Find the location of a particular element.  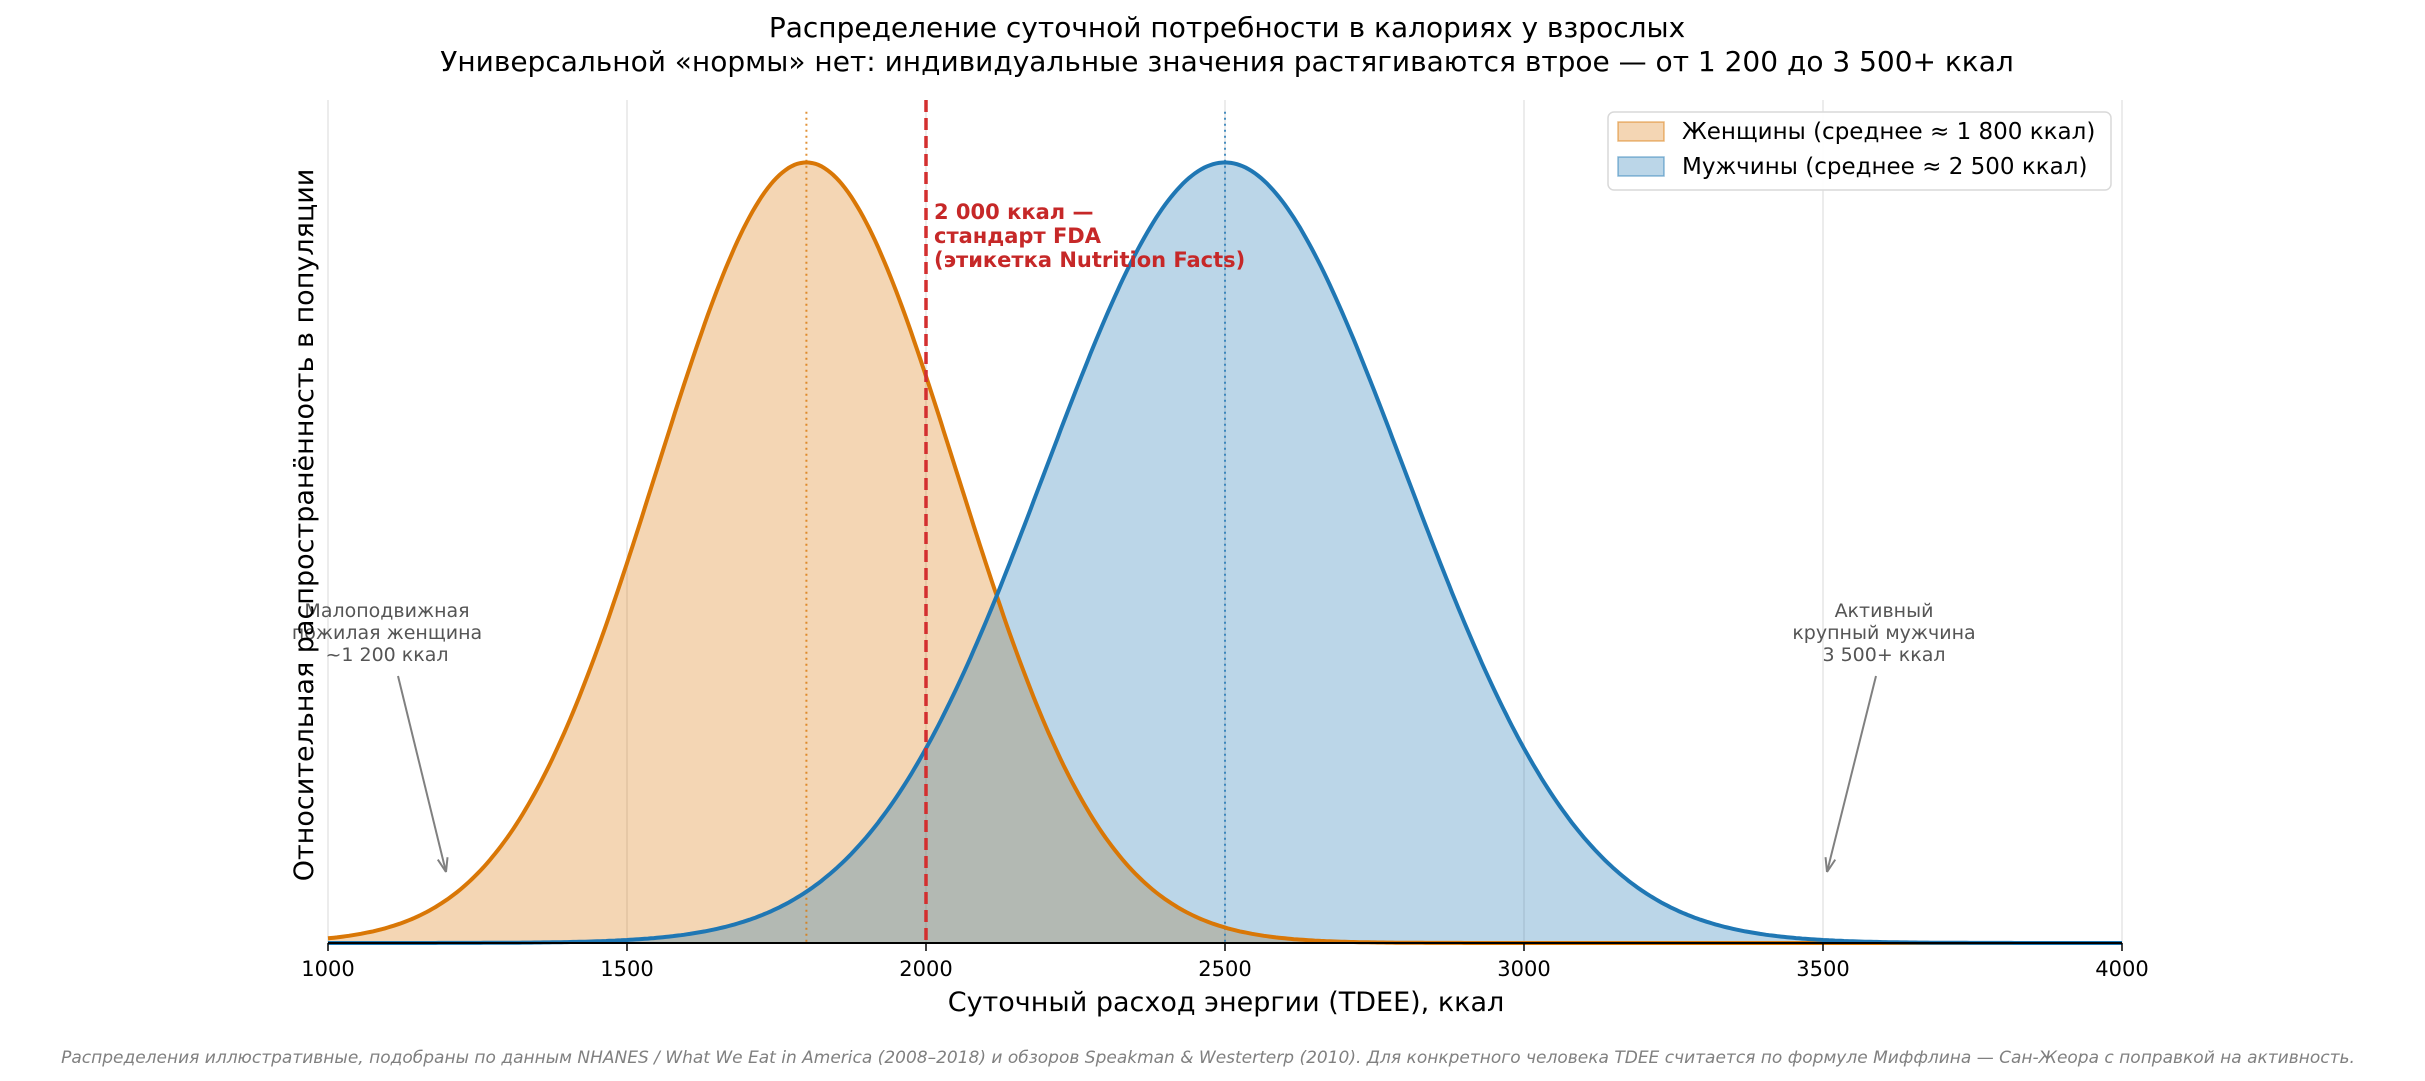

annotation-text-1: Активный крупный мужчина 3 500+ ккал is located at coordinates (1883, 633).